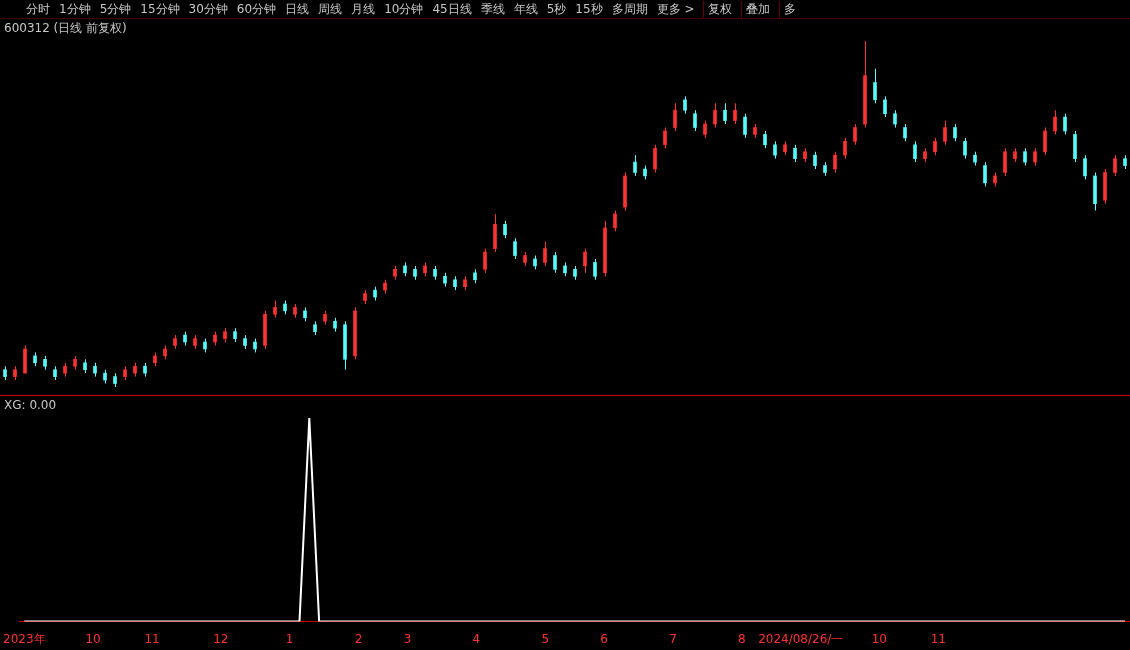 This screenshot has width=1130, height=650. What do you see at coordinates (675, 9) in the screenshot?
I see `text: 更多 >` at bounding box center [675, 9].